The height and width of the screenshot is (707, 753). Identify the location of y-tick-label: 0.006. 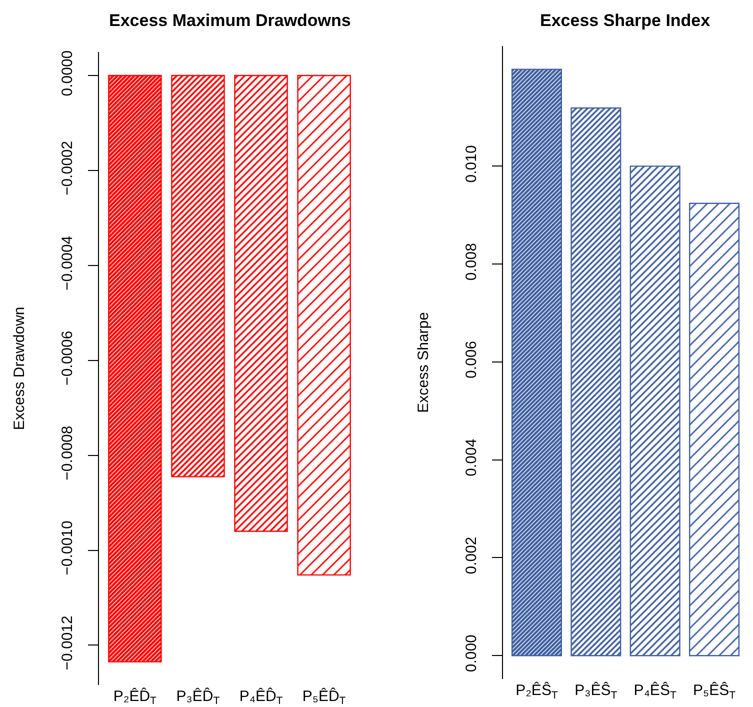
(471, 359).